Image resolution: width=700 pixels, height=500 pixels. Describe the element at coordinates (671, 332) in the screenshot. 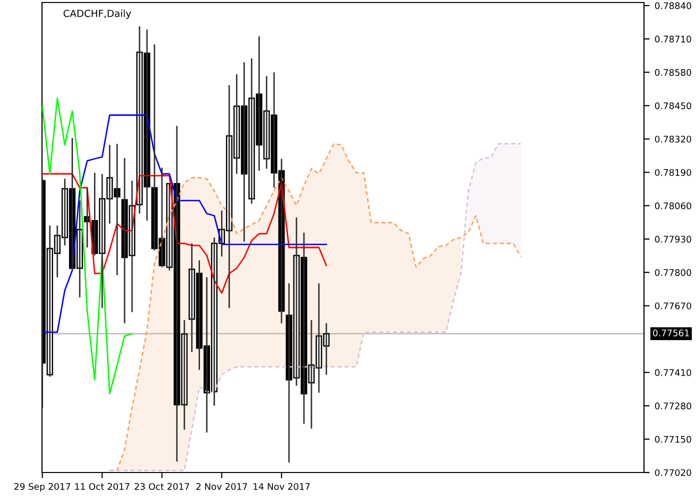

I see `ref-line-label: 0.77561` at that location.